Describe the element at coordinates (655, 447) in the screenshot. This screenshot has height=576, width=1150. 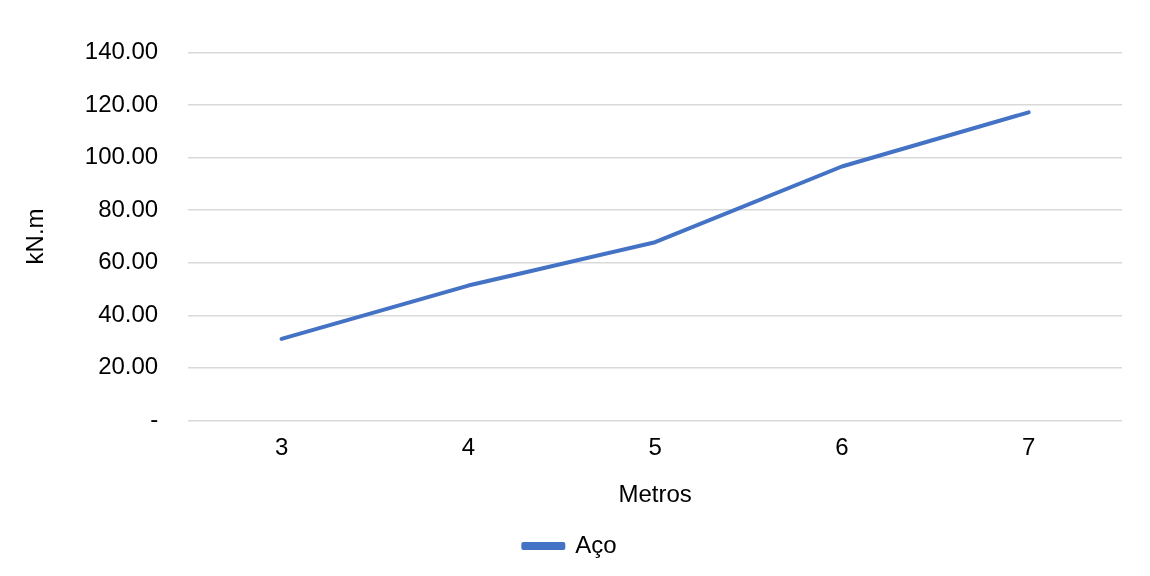
I see `x-tick-label: 5` at that location.